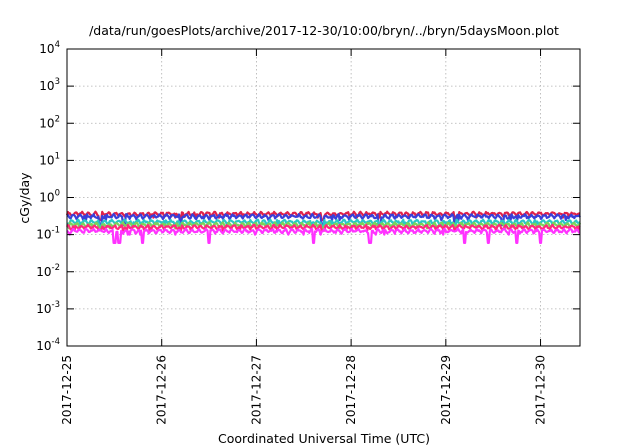 Image resolution: width=640 pixels, height=448 pixels. Describe the element at coordinates (48, 308) in the screenshot. I see `y-tick-label: 10⁻³` at that location.